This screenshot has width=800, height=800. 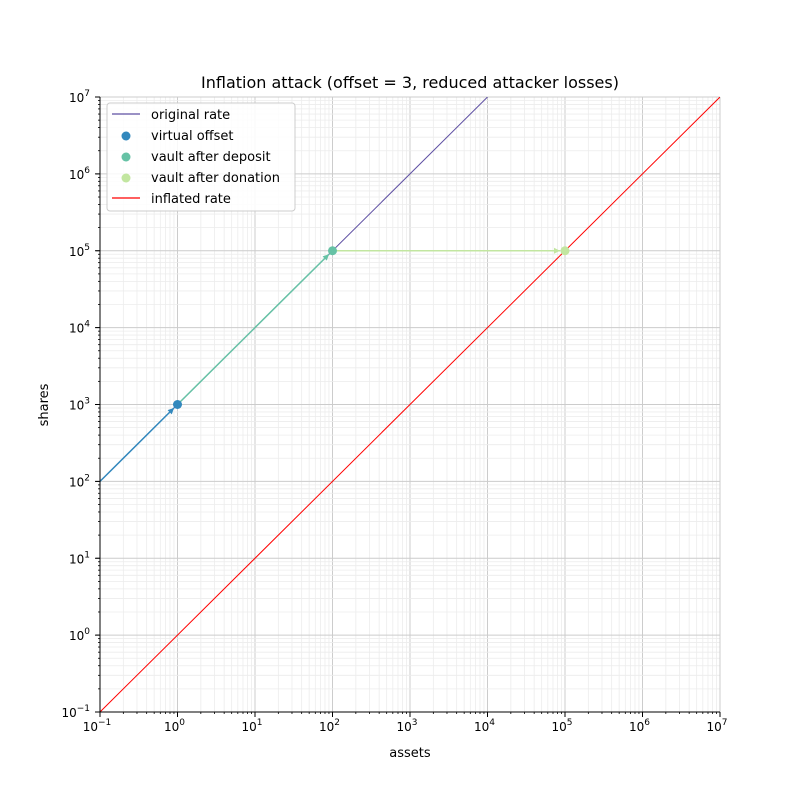 I want to click on x-tick-label: 10⁶, so click(x=639, y=726).